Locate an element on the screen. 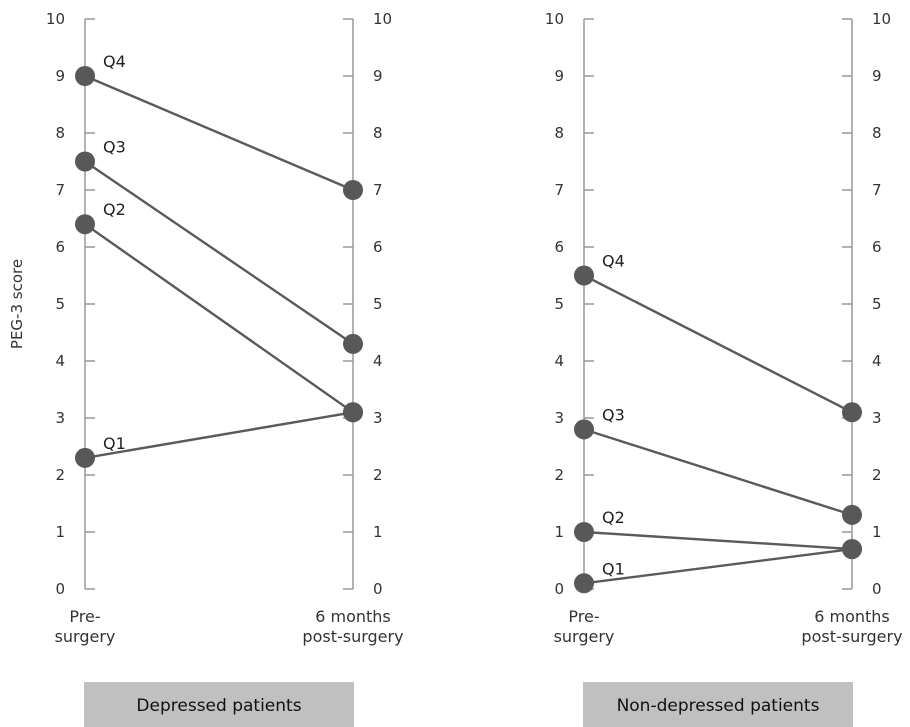 This screenshot has height=727, width=910. panel-title-1: Depressed patients is located at coordinates (218, 706).